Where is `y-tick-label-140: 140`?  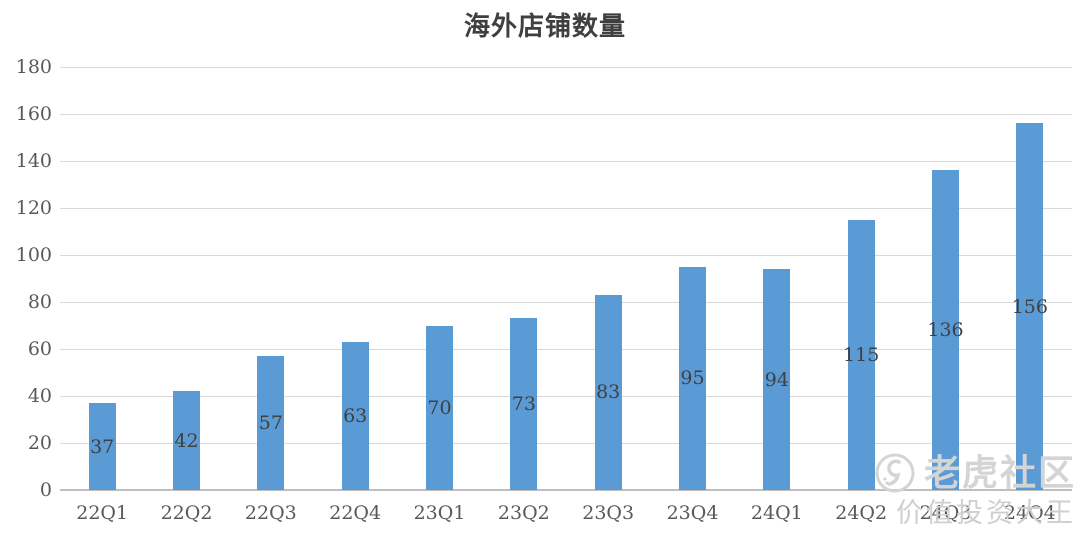 y-tick-label-140: 140 is located at coordinates (33, 161).